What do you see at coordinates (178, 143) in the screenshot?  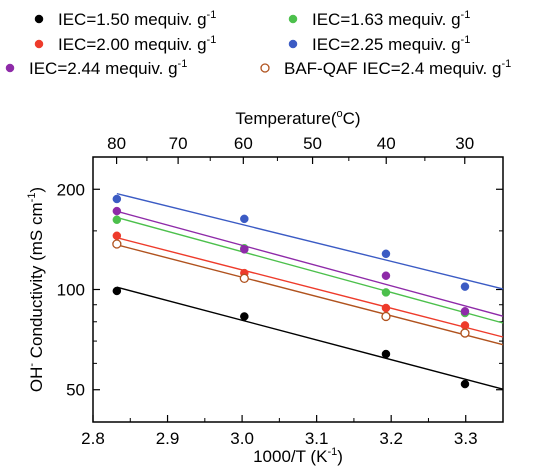 I see `top-tick-label: 70` at bounding box center [178, 143].